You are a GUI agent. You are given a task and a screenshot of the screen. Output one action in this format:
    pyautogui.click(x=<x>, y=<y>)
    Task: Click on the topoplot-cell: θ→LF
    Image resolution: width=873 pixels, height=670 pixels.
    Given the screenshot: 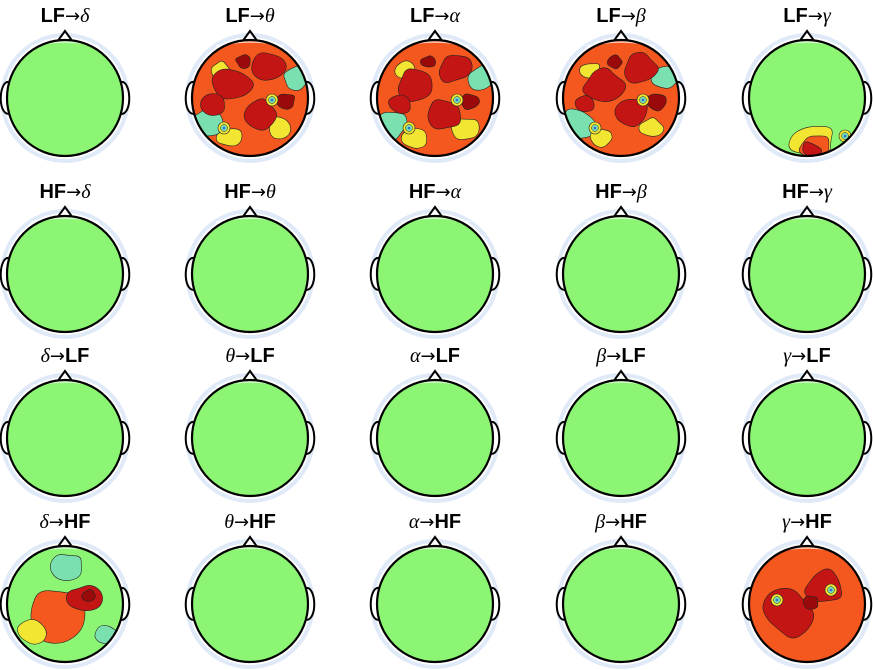 What is the action you would take?
    pyautogui.click(x=250, y=424)
    